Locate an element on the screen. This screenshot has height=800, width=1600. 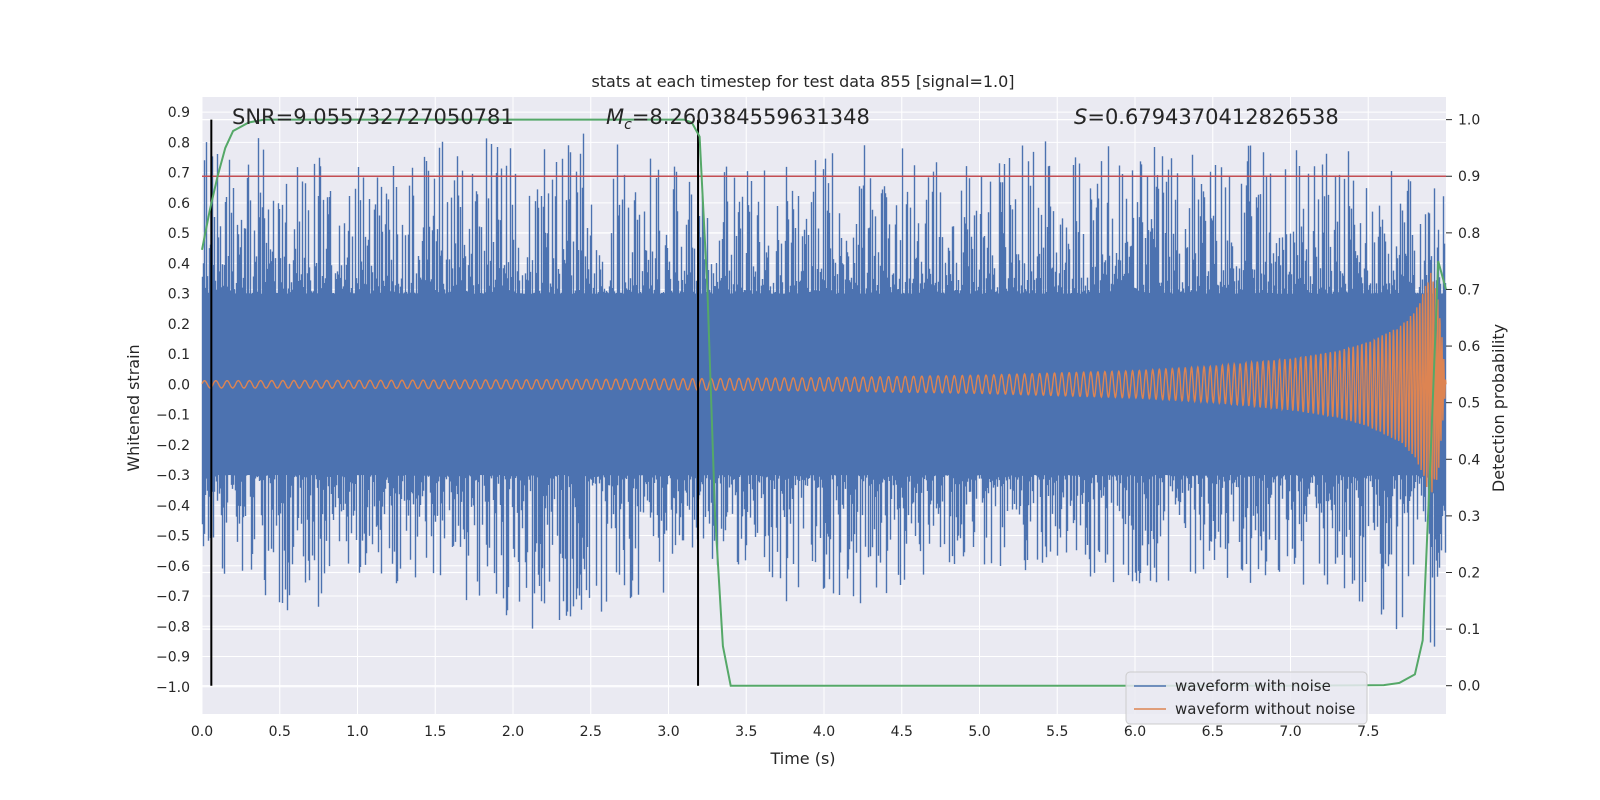
y-tick-label: 0.5 is located at coordinates (179, 234).